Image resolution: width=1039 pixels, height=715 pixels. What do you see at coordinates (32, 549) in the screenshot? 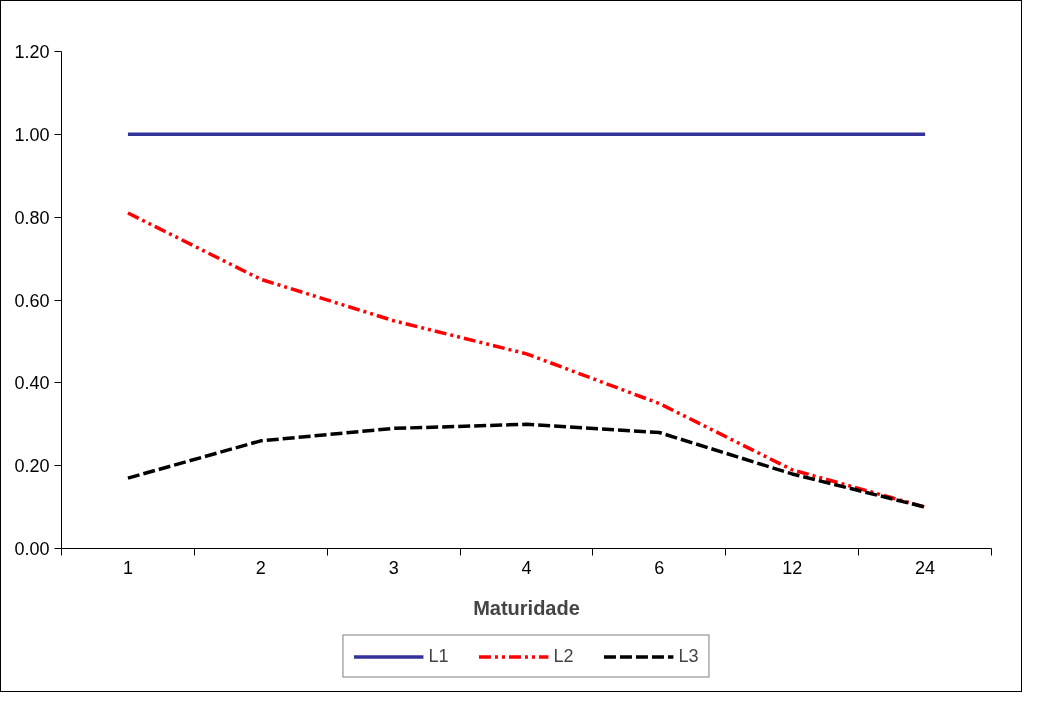
I see `y-tick-label: 0.00` at bounding box center [32, 549].